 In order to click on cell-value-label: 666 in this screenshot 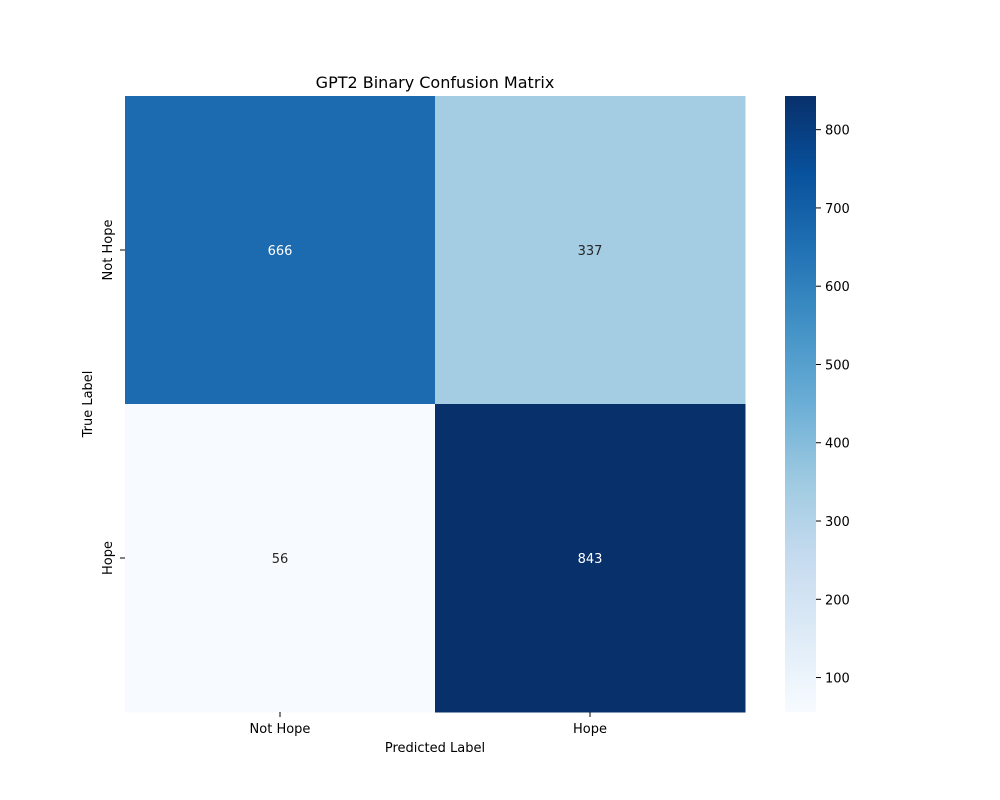, I will do `click(280, 251)`.